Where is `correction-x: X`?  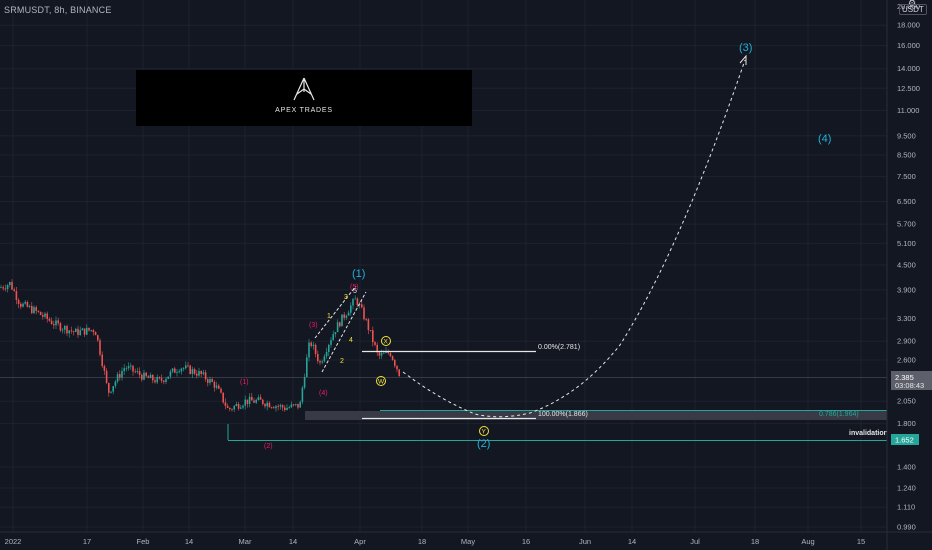
correction-x: X is located at coordinates (386, 342).